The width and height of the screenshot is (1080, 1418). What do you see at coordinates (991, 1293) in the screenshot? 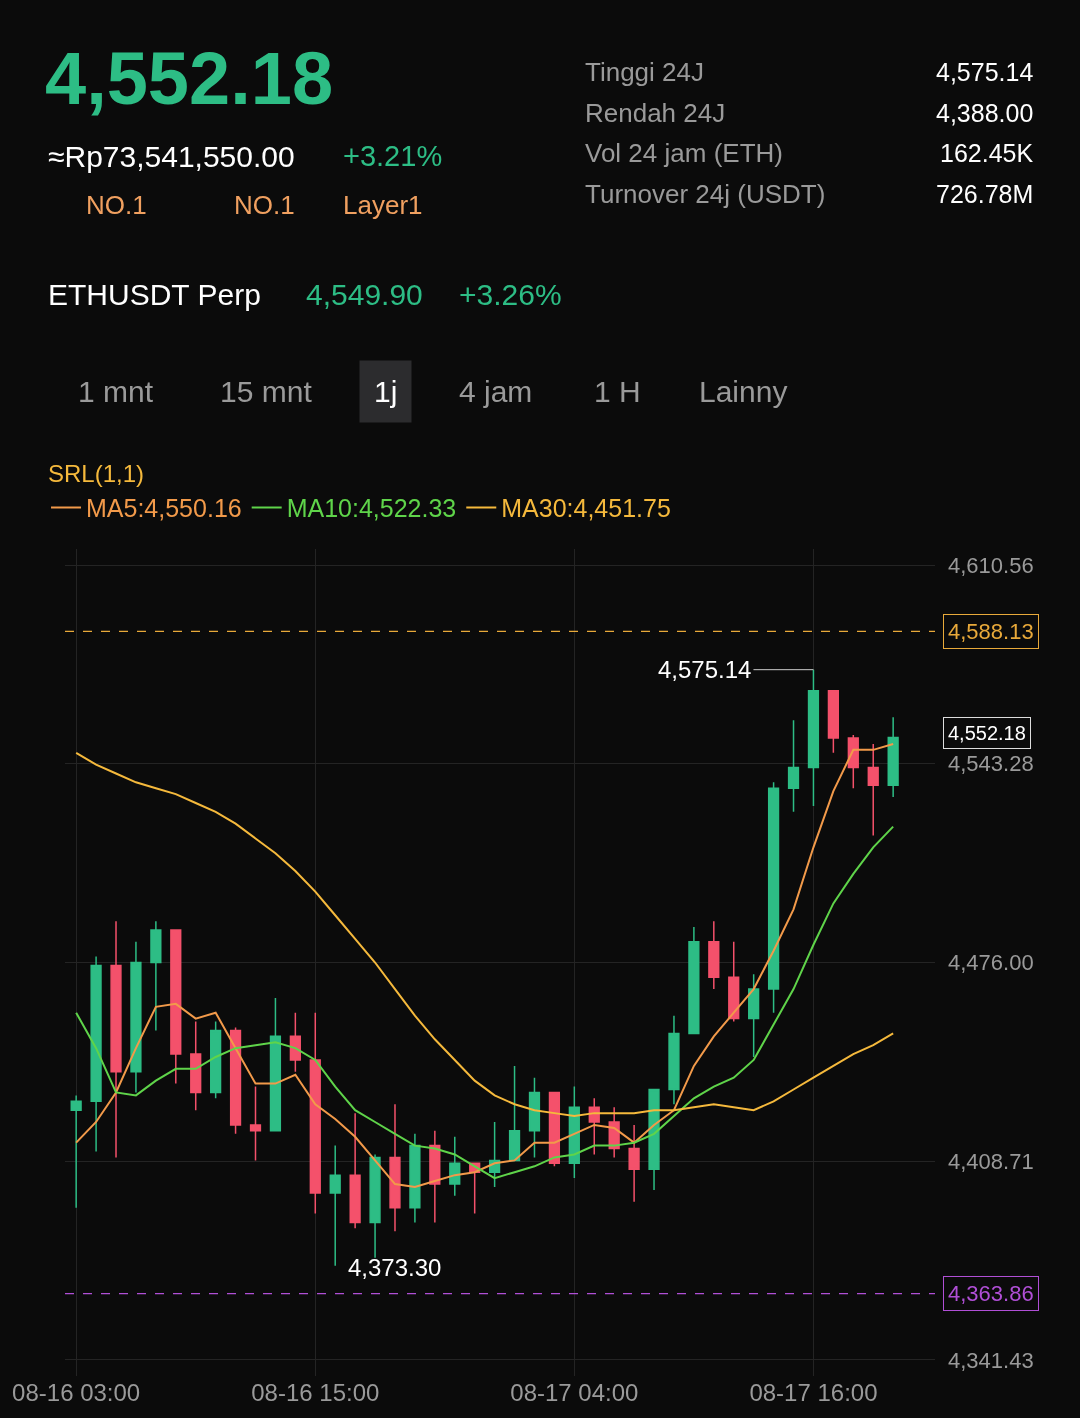
I see `ref-line-label: 4,363.86` at bounding box center [991, 1293].